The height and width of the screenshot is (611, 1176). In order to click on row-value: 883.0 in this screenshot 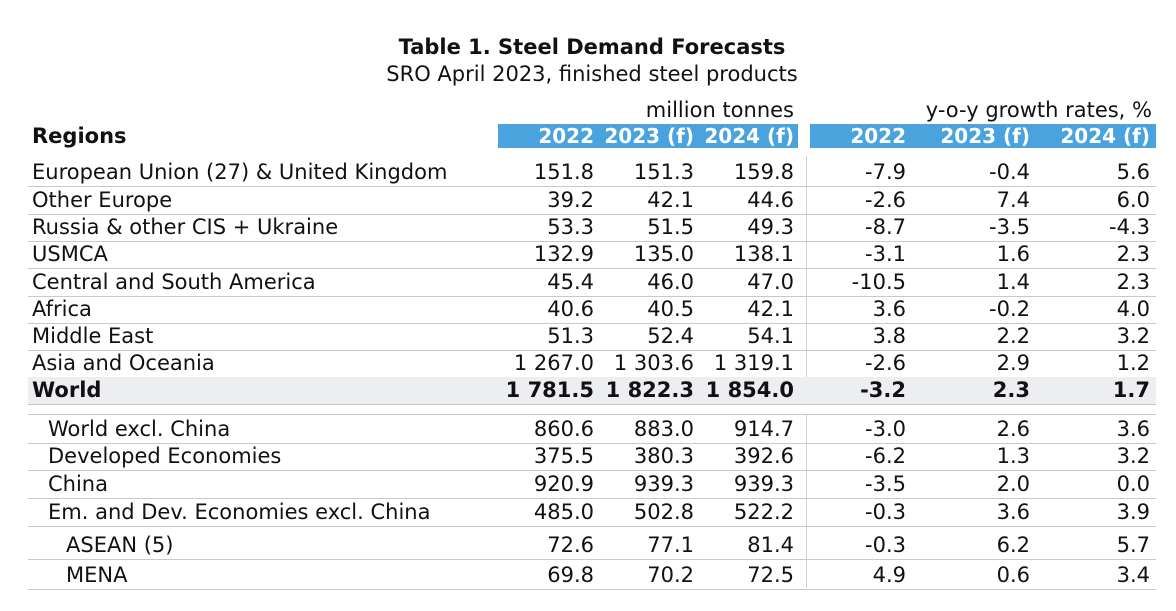, I will do `click(663, 429)`.